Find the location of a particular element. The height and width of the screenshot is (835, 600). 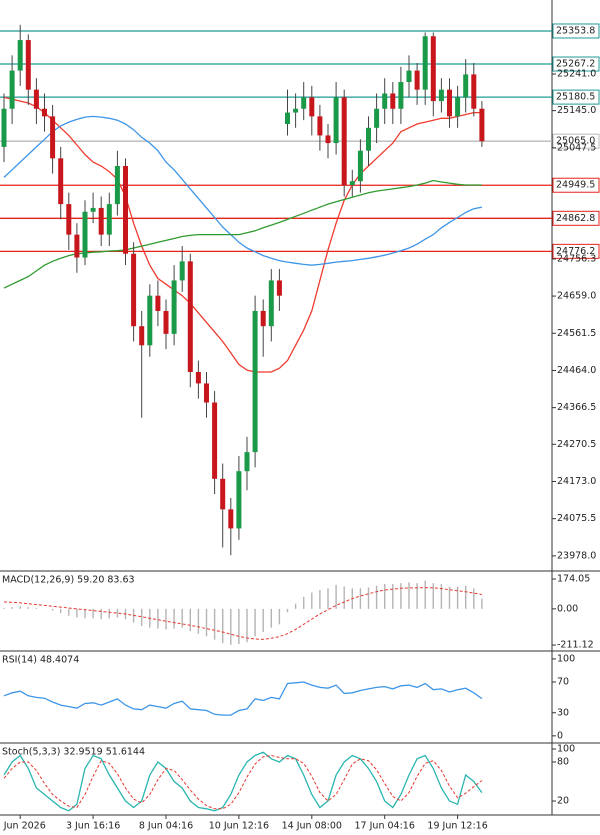

y-tick-label: 24173.0 is located at coordinates (576, 481).